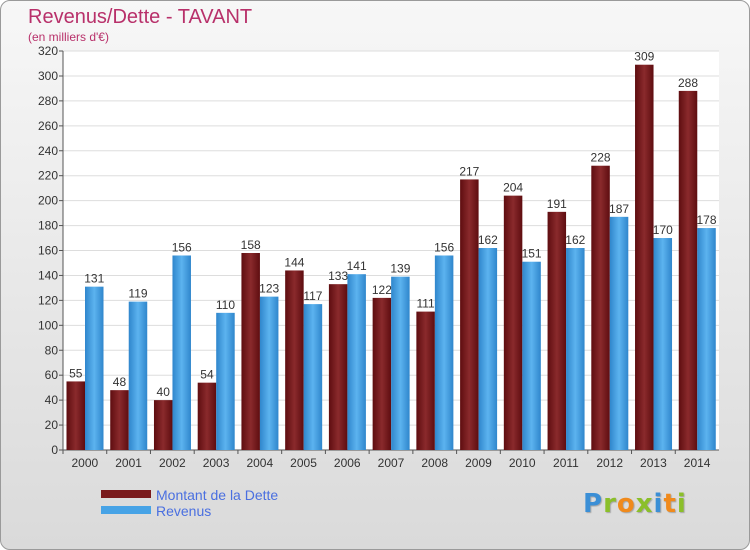  Describe the element at coordinates (52, 425) in the screenshot. I see `y-tick-label: 20` at that location.